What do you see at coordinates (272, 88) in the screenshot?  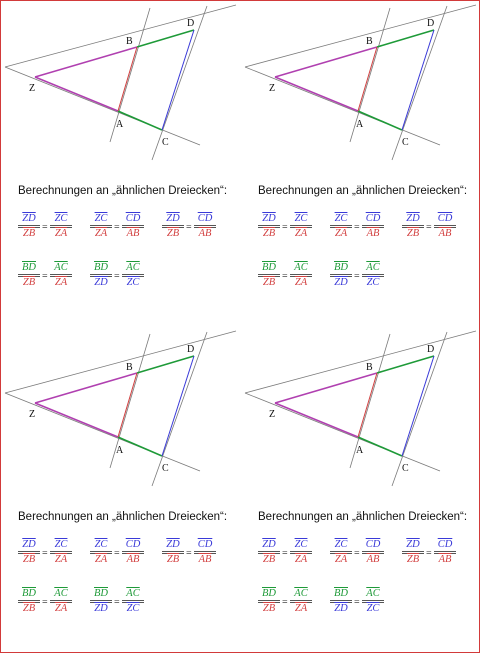 I see `point-label-Z: Z` at bounding box center [272, 88].